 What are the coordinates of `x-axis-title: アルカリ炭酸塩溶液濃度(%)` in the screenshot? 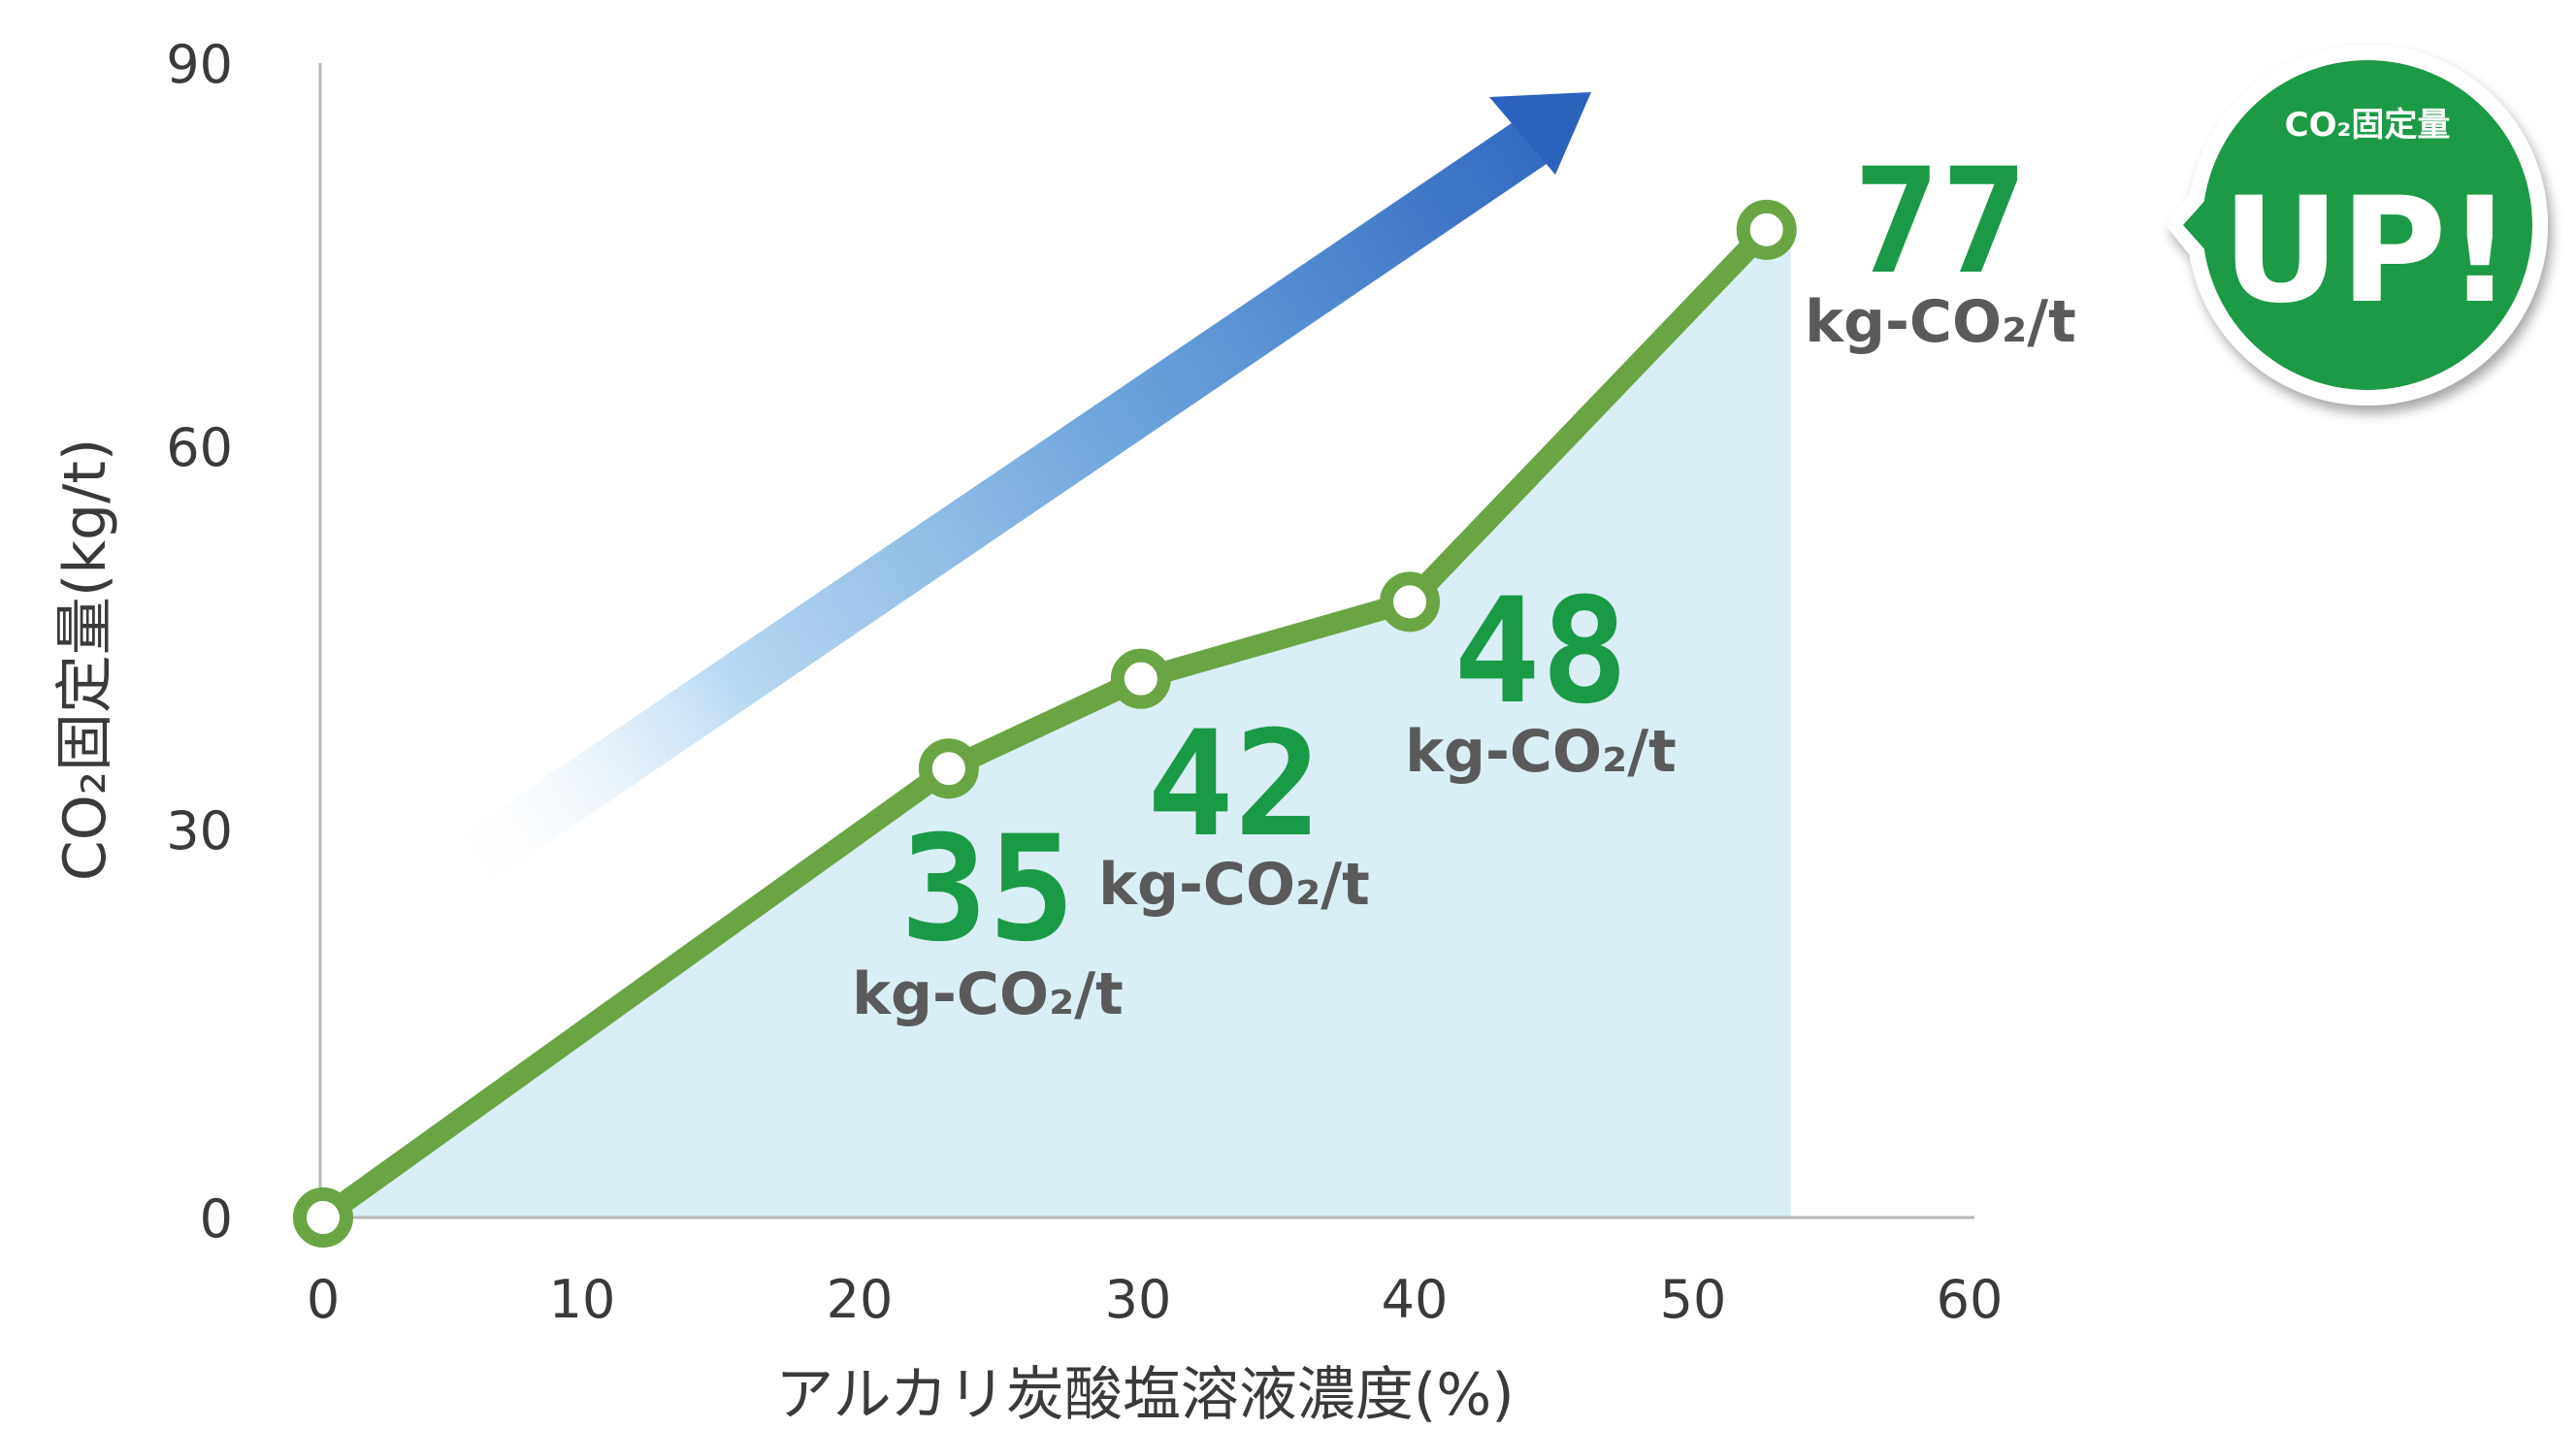 It's located at (1144, 1395).